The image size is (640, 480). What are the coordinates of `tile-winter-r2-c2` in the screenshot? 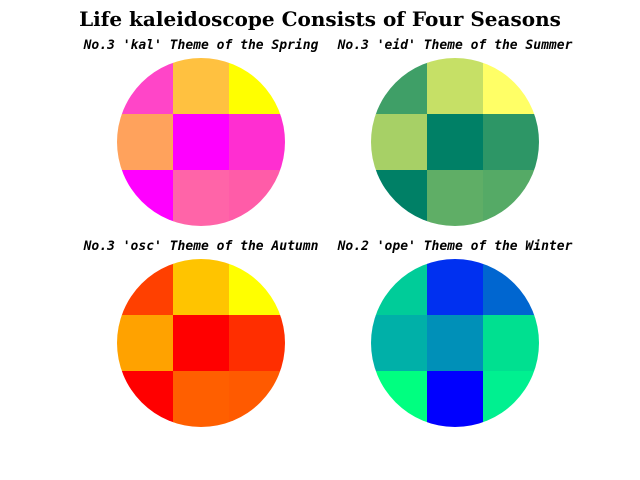 It's located at (511, 399).